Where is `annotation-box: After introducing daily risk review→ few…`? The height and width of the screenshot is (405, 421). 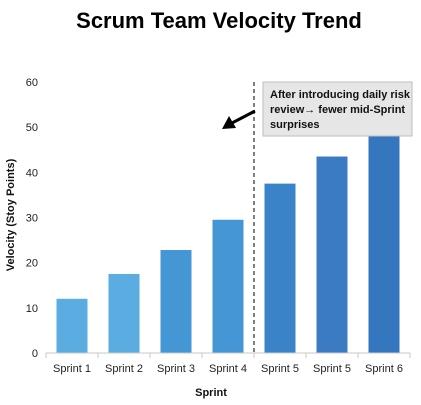 annotation-box: After introducing daily risk review→ few… is located at coordinates (337, 109).